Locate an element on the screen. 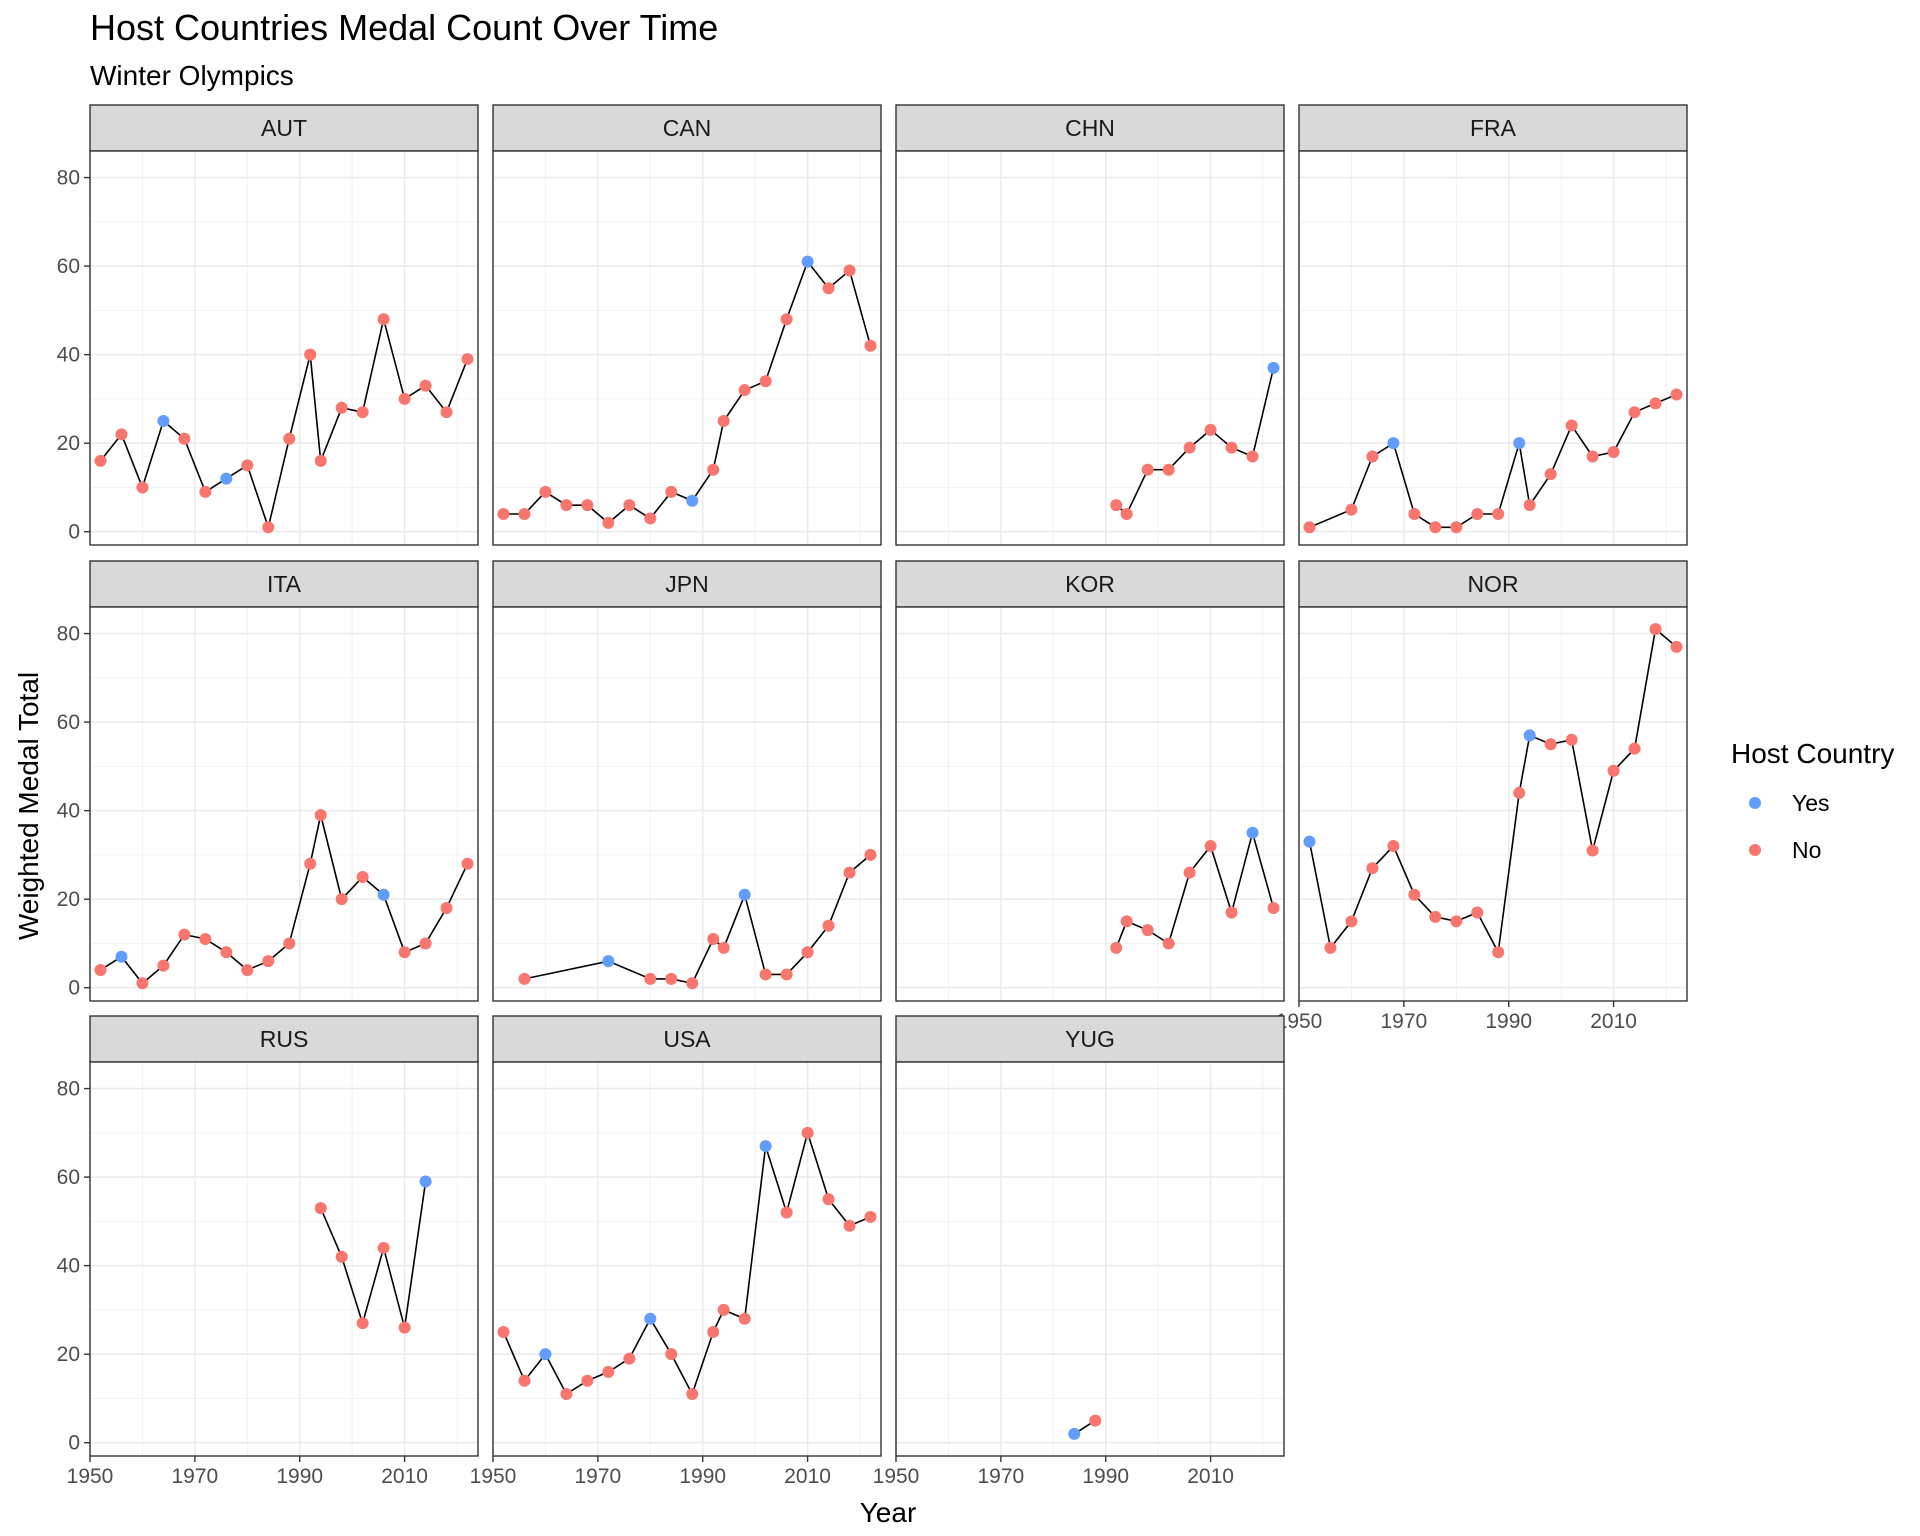 The image size is (1920, 1536). y-tick-label: 80 is located at coordinates (68, 1089).